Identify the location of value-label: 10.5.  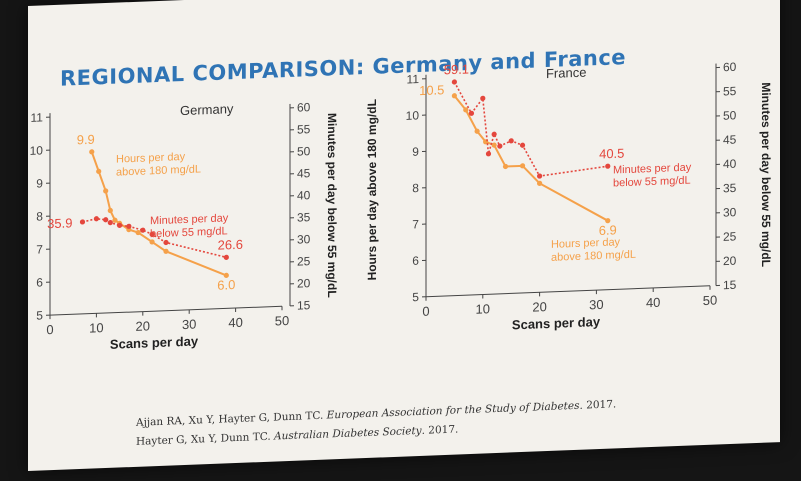
(431, 90).